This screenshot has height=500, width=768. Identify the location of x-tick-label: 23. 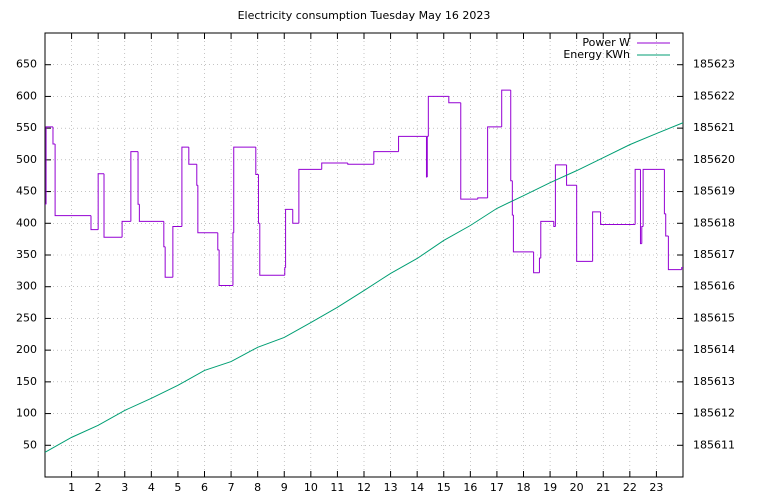
(656, 487).